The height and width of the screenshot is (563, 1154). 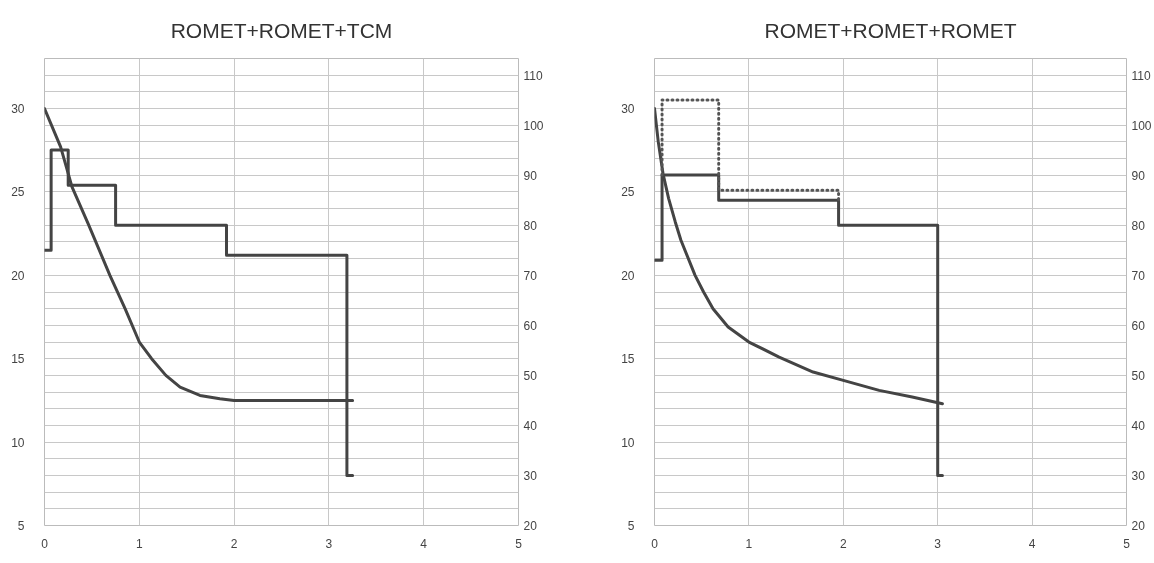 I want to click on chart-title: ROMET+ROMET+TCM, so click(x=281, y=30).